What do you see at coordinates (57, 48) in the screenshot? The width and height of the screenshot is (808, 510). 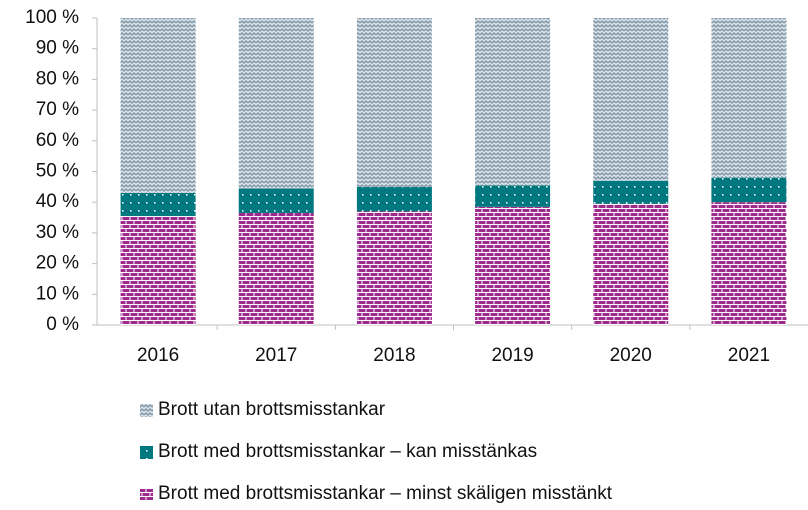 I see `y-tick-label: 90 %` at bounding box center [57, 48].